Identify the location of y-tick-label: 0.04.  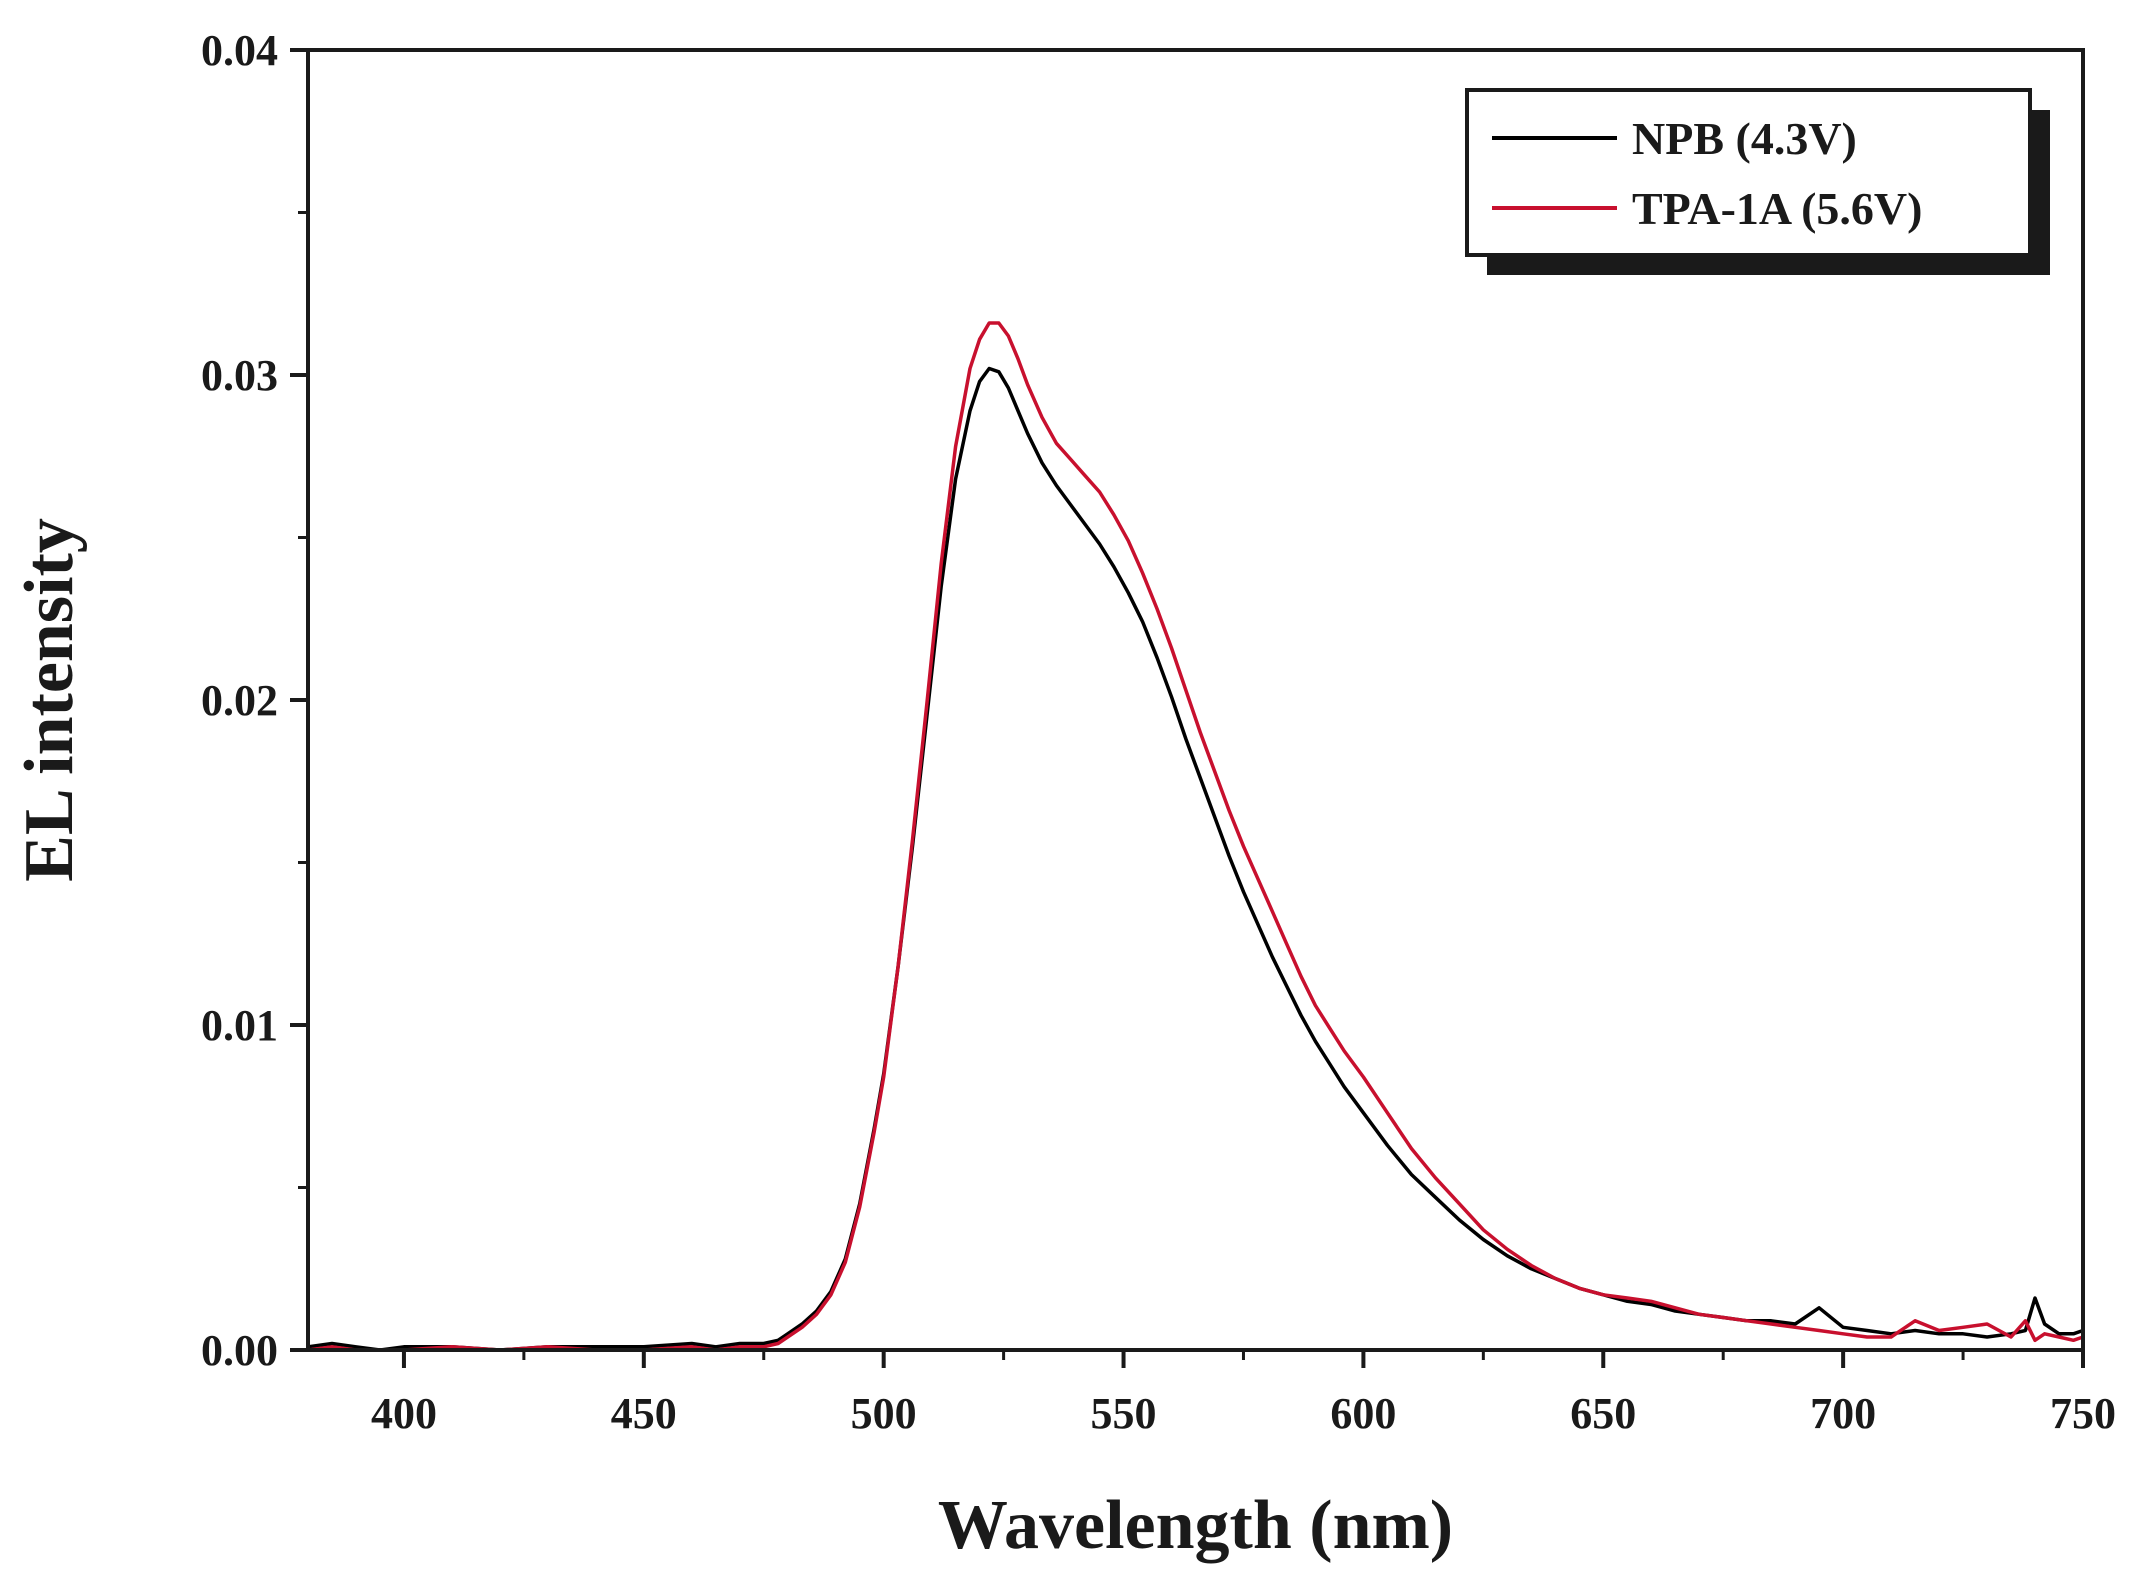
(239, 50).